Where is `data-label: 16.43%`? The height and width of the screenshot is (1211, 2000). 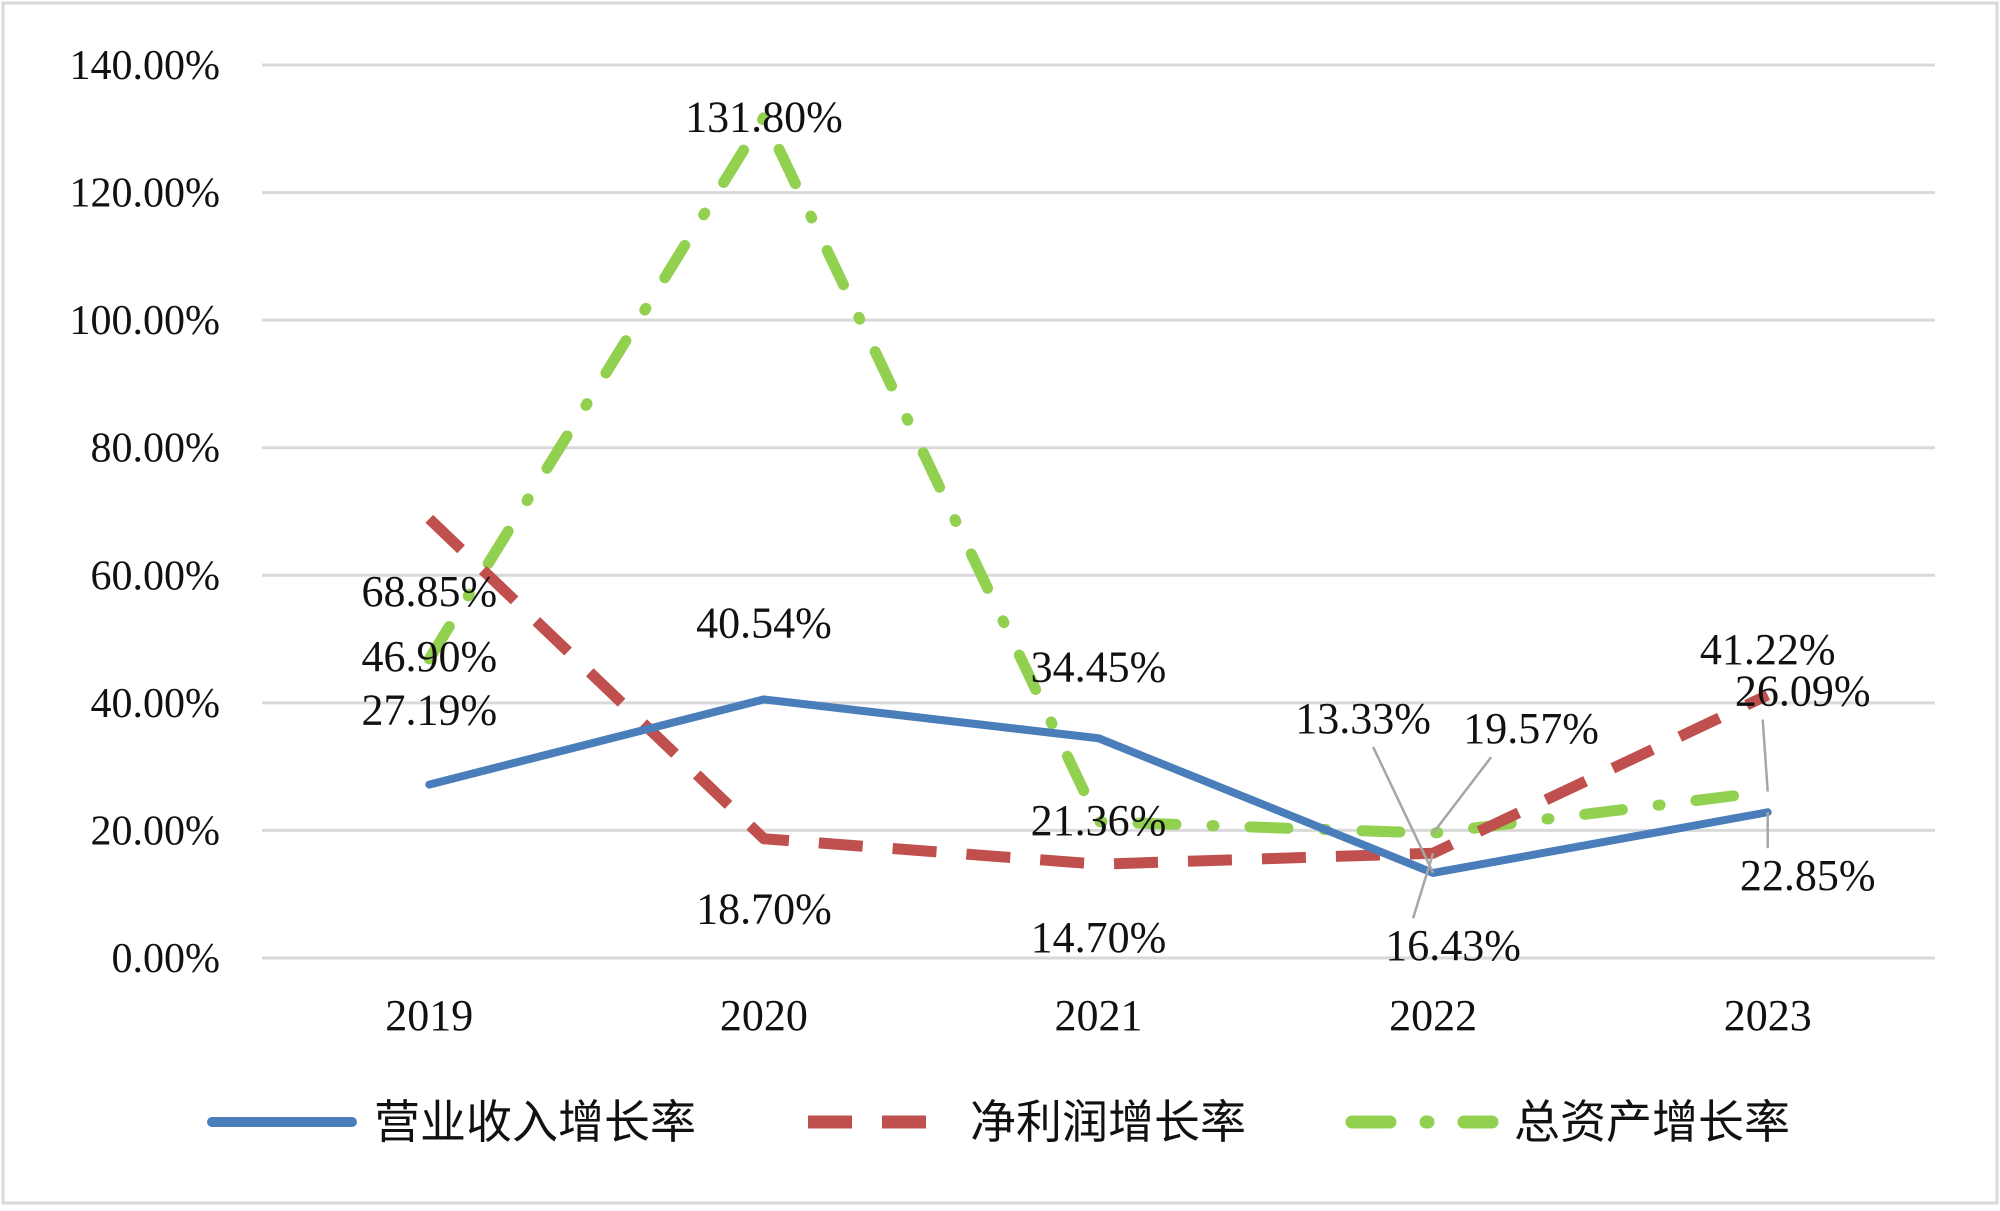 data-label: 16.43% is located at coordinates (1453, 945).